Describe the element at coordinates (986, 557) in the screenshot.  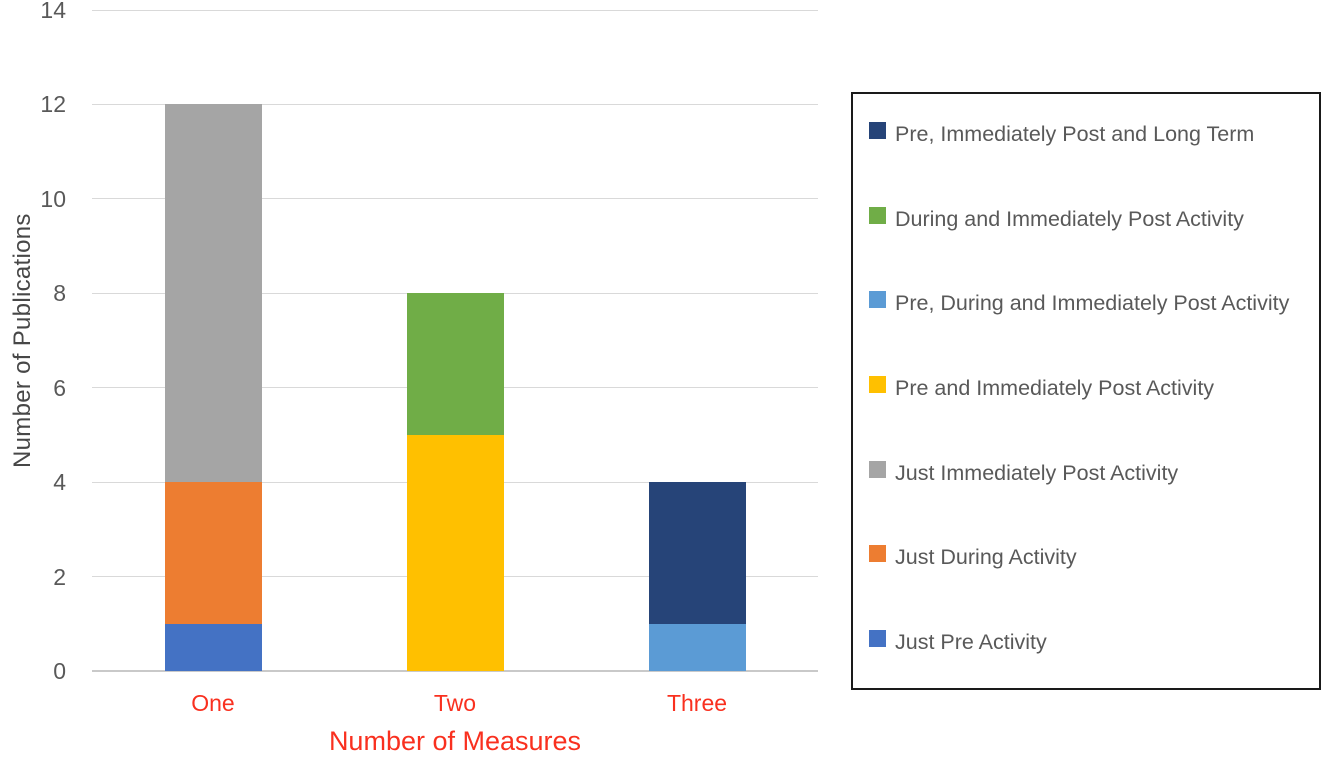
I see `legend-item-label: Just During Activity` at that location.